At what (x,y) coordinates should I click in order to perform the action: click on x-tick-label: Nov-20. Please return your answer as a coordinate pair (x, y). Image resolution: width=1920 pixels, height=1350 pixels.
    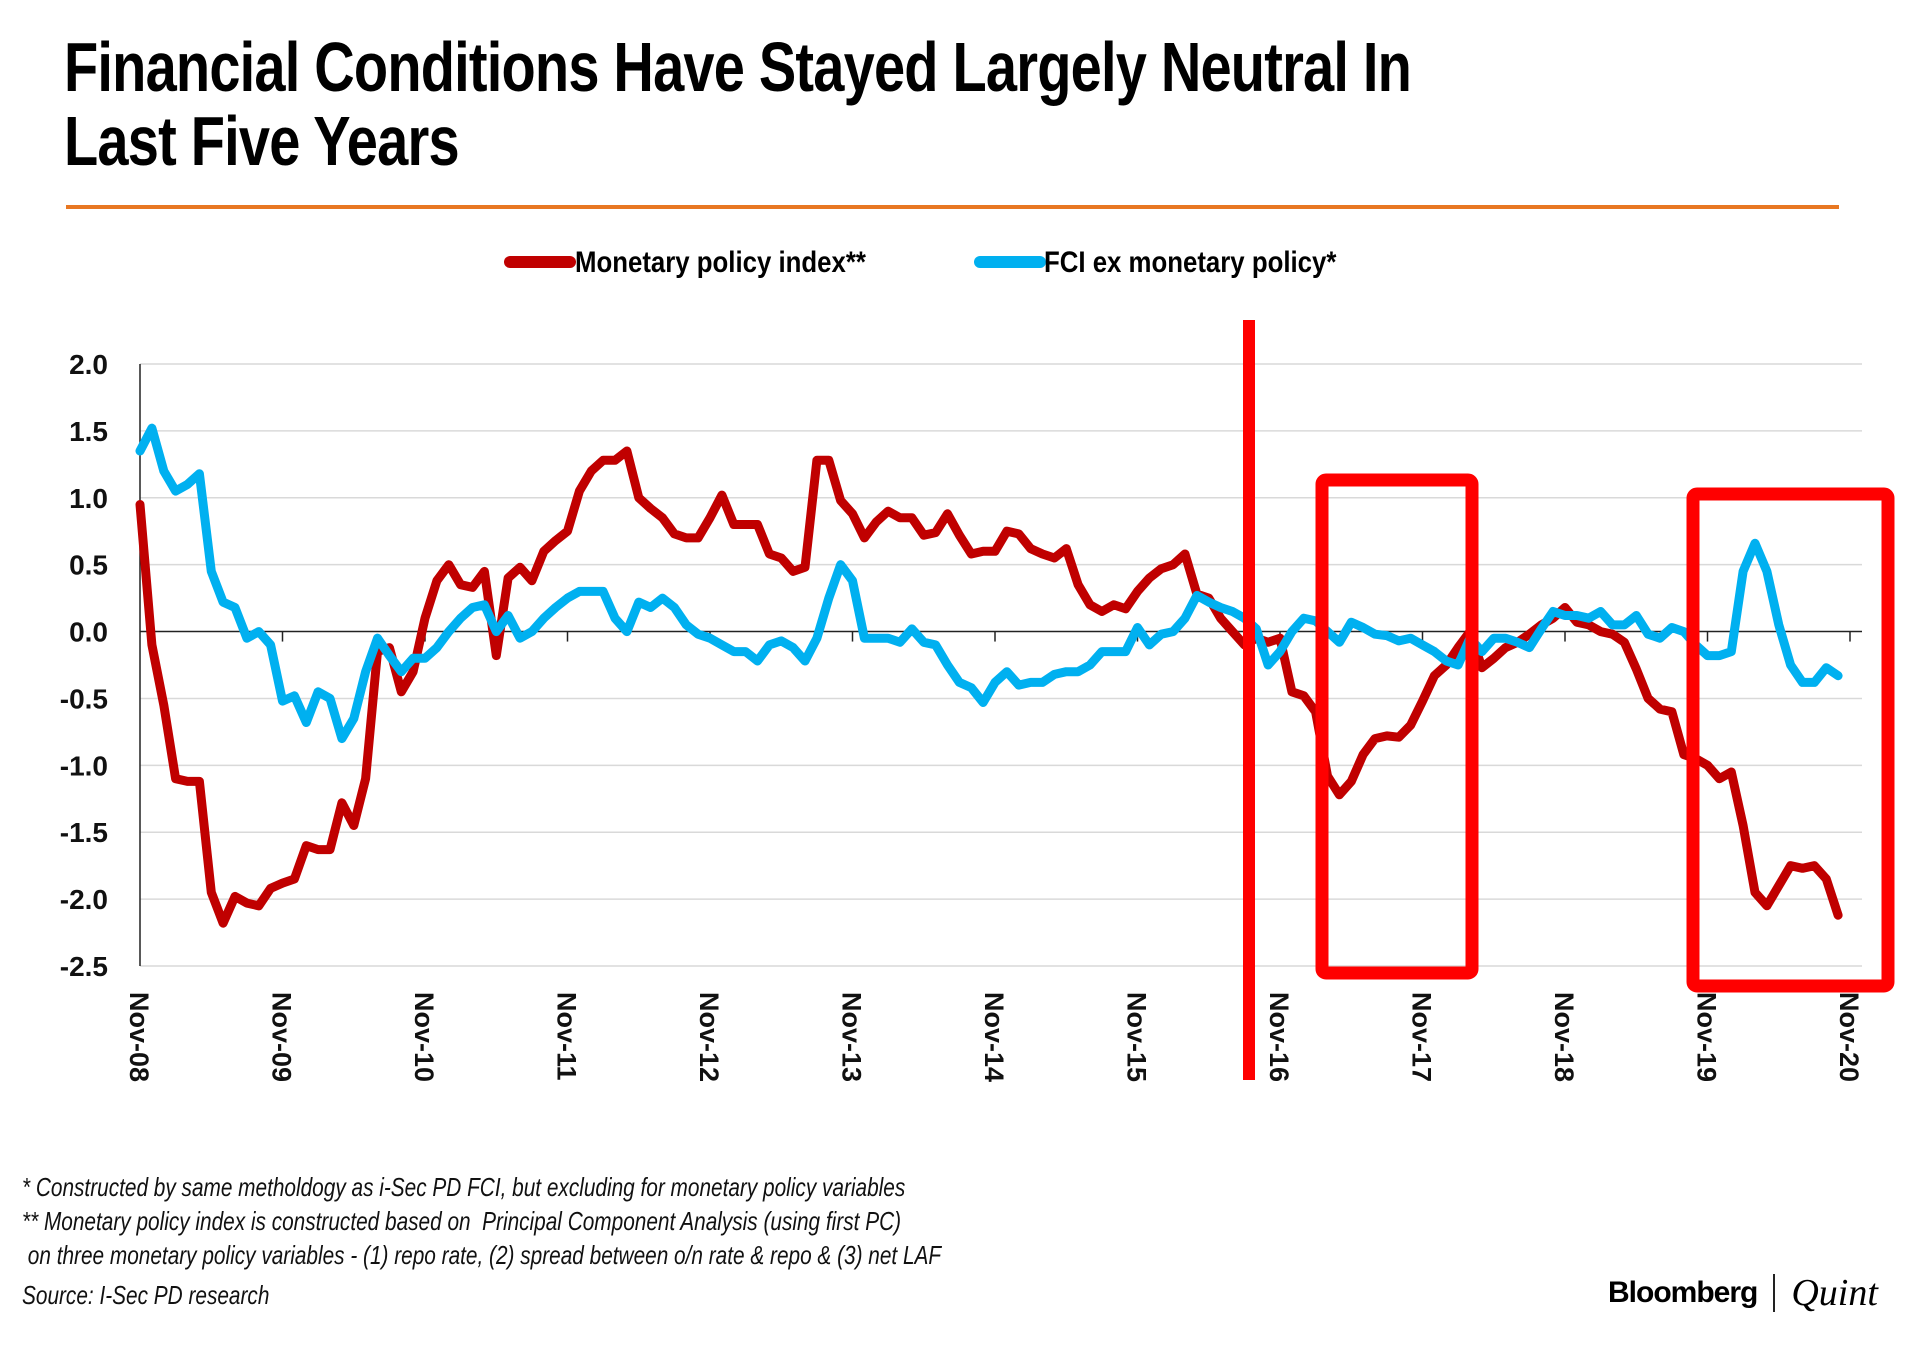
    Looking at the image, I should click on (1849, 1037).